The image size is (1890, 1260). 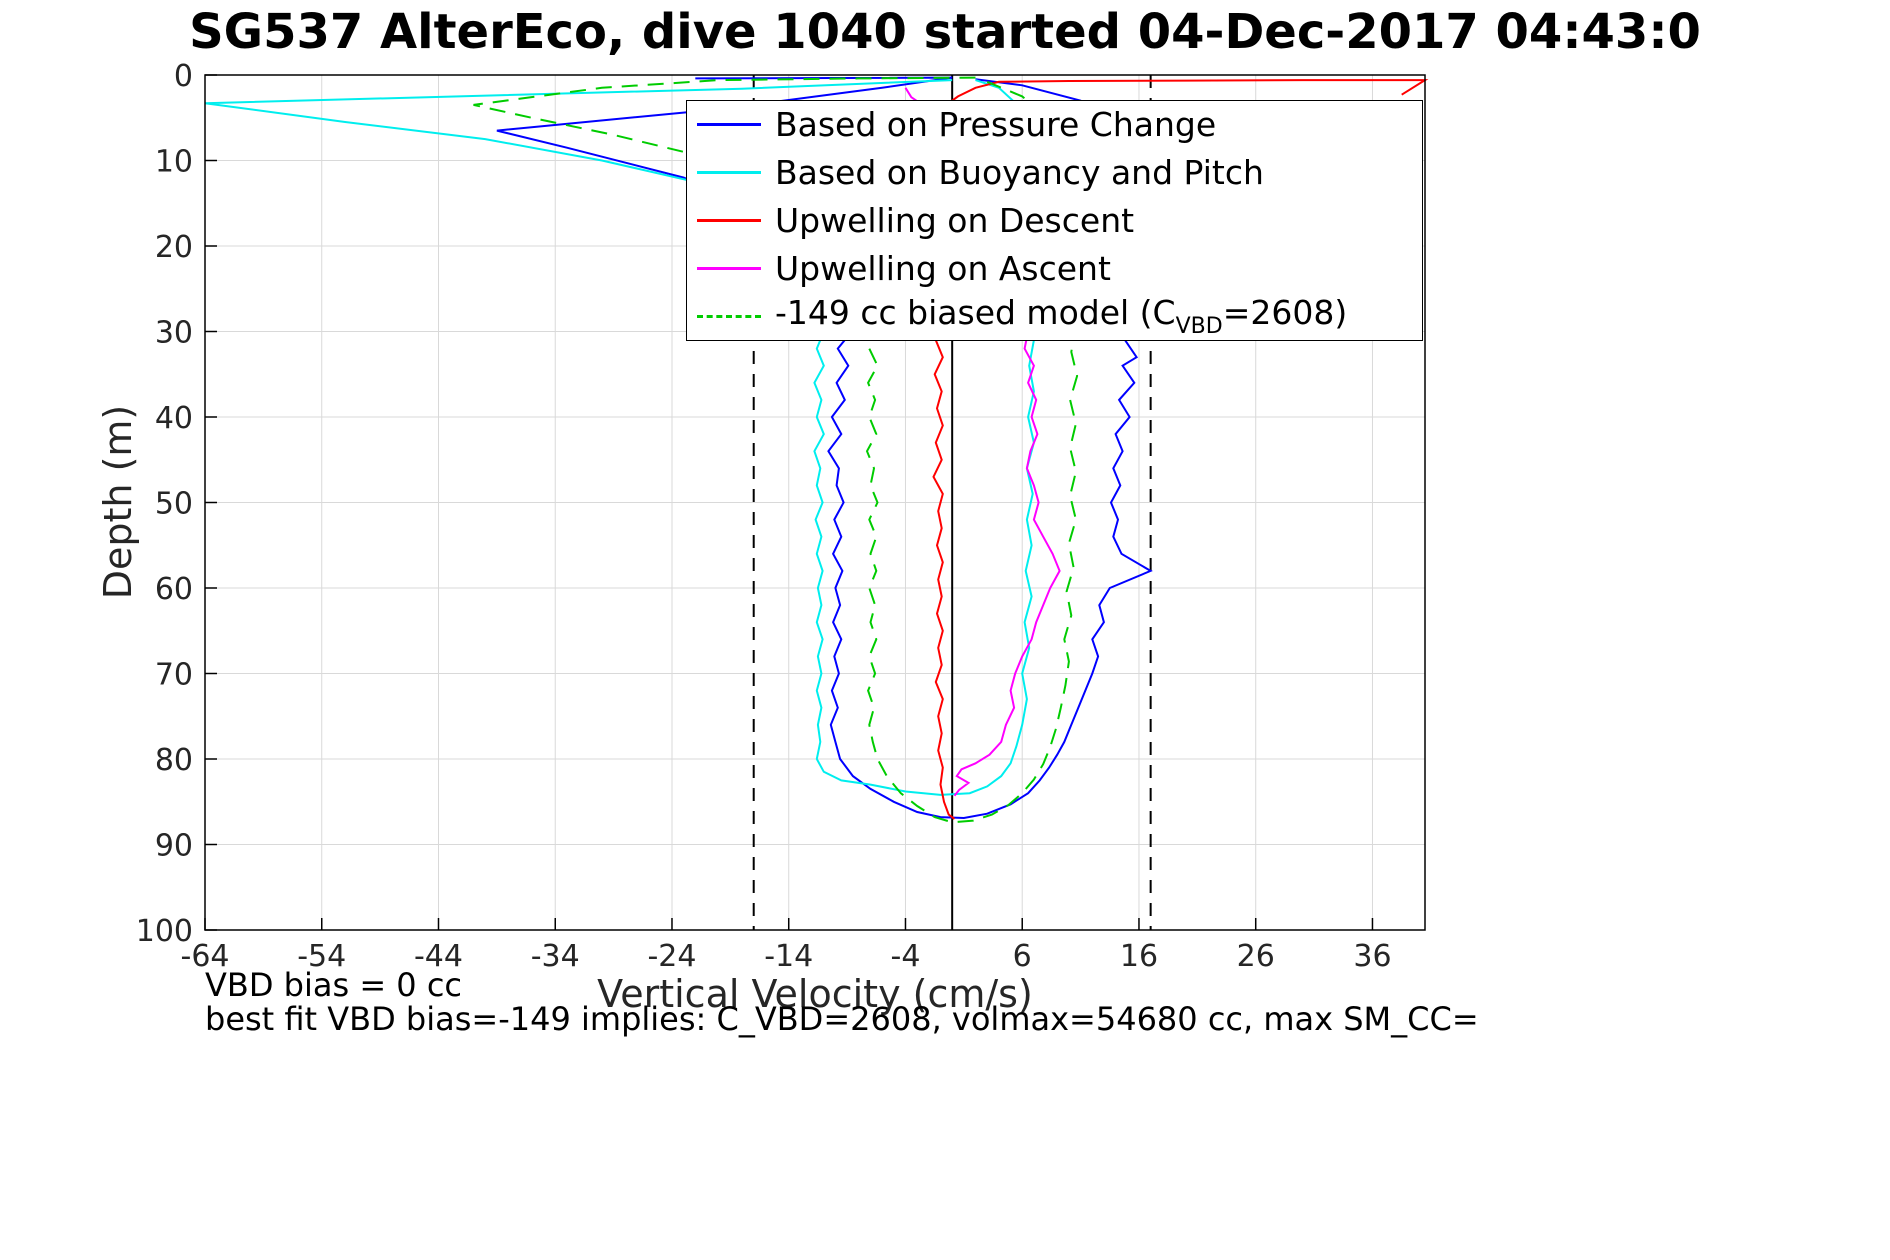 What do you see at coordinates (815, 994) in the screenshot?
I see `x-axis-label: Vertical Velocity (cm/s)` at bounding box center [815, 994].